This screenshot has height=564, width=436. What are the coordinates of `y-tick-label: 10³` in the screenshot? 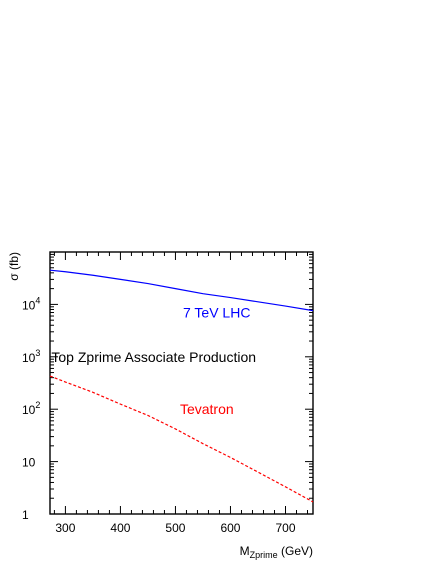 It's located at (31, 356).